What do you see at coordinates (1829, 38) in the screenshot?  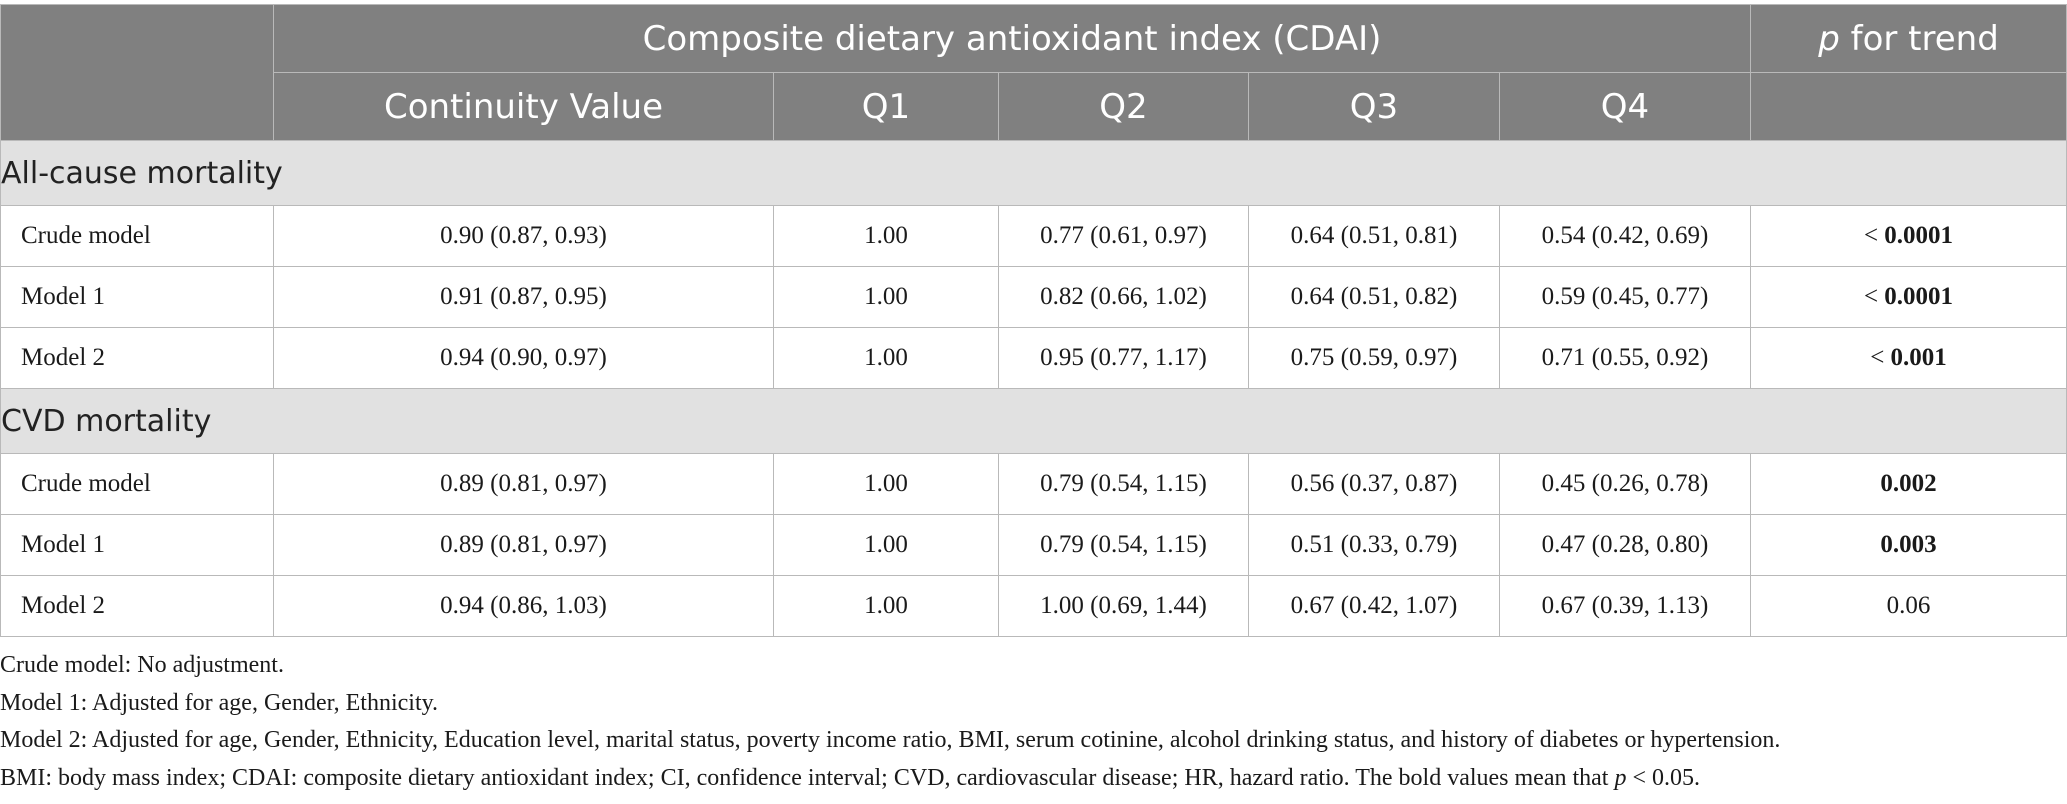 I see `header-p-italic: p` at bounding box center [1829, 38].